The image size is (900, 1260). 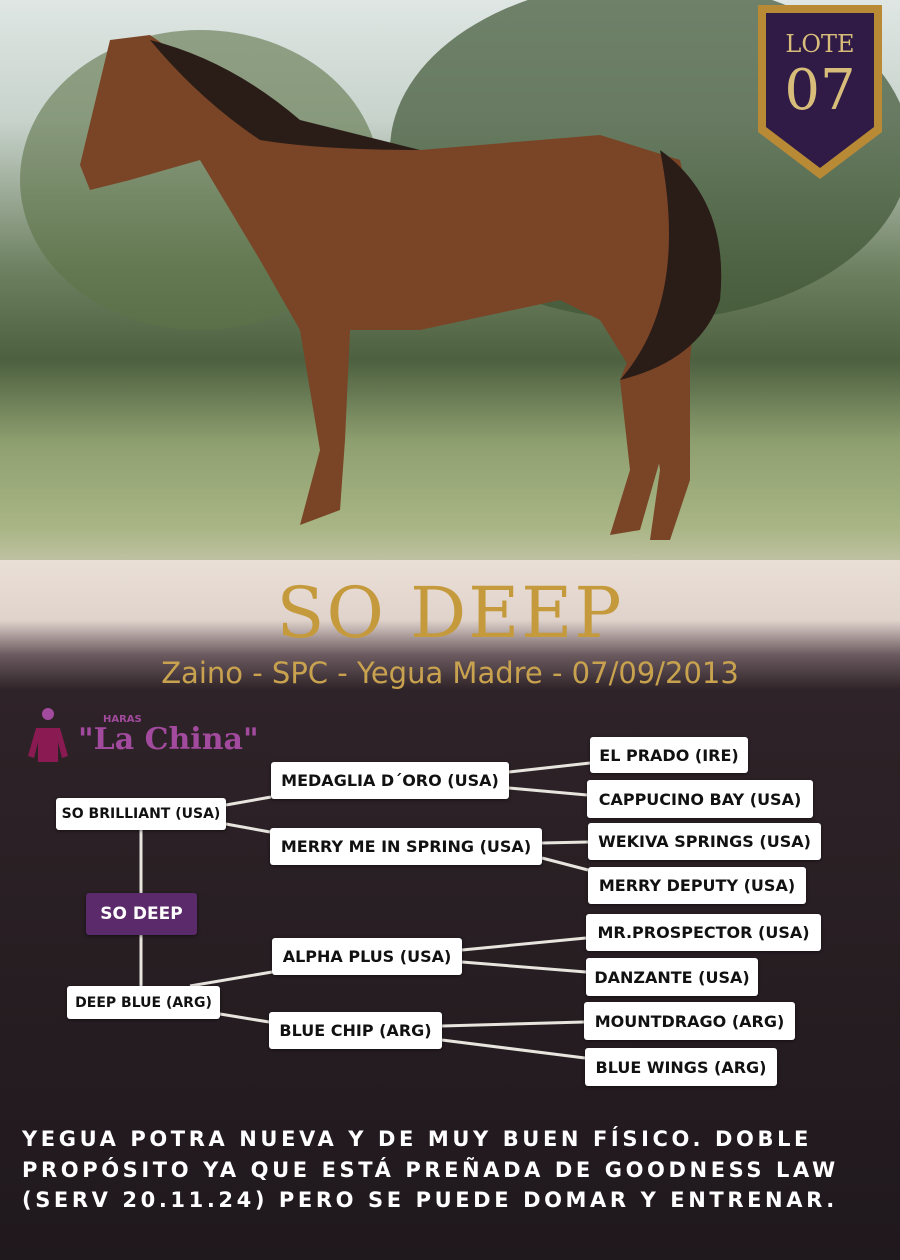 What do you see at coordinates (390, 780) in the screenshot?
I see `pedigree-sire-sire: MEDAGLIA D´ORO (USA)` at bounding box center [390, 780].